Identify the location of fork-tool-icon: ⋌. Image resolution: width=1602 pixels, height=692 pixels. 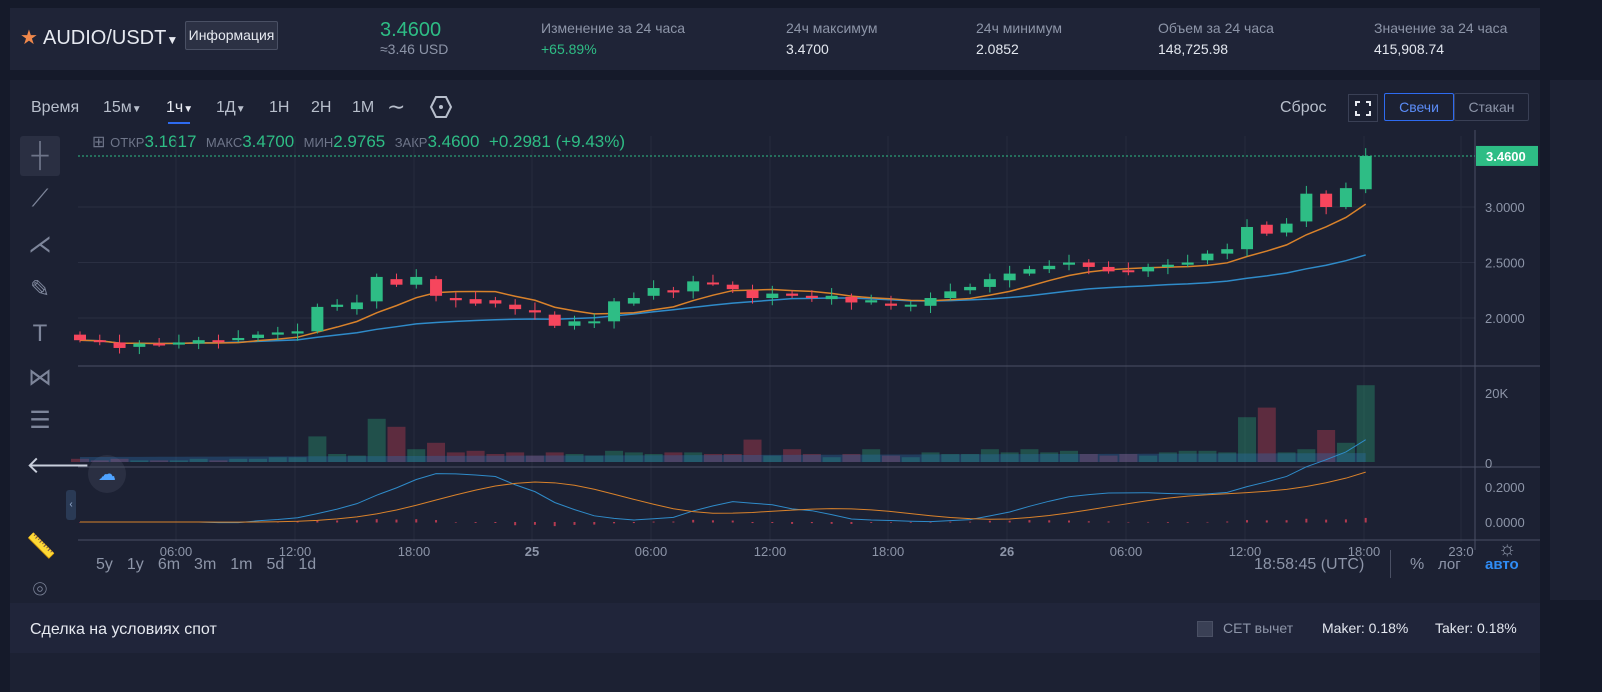
(40, 244).